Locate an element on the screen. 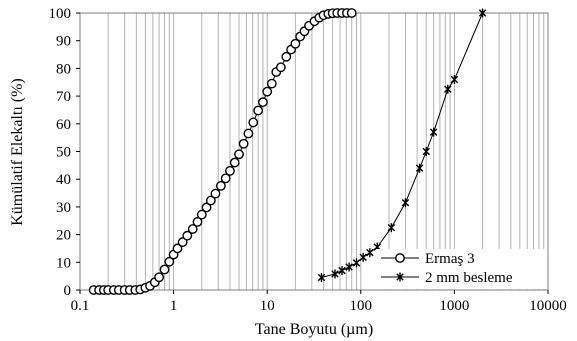 This screenshot has width=577, height=341. legend-label: 2 mm besleme is located at coordinates (469, 278).